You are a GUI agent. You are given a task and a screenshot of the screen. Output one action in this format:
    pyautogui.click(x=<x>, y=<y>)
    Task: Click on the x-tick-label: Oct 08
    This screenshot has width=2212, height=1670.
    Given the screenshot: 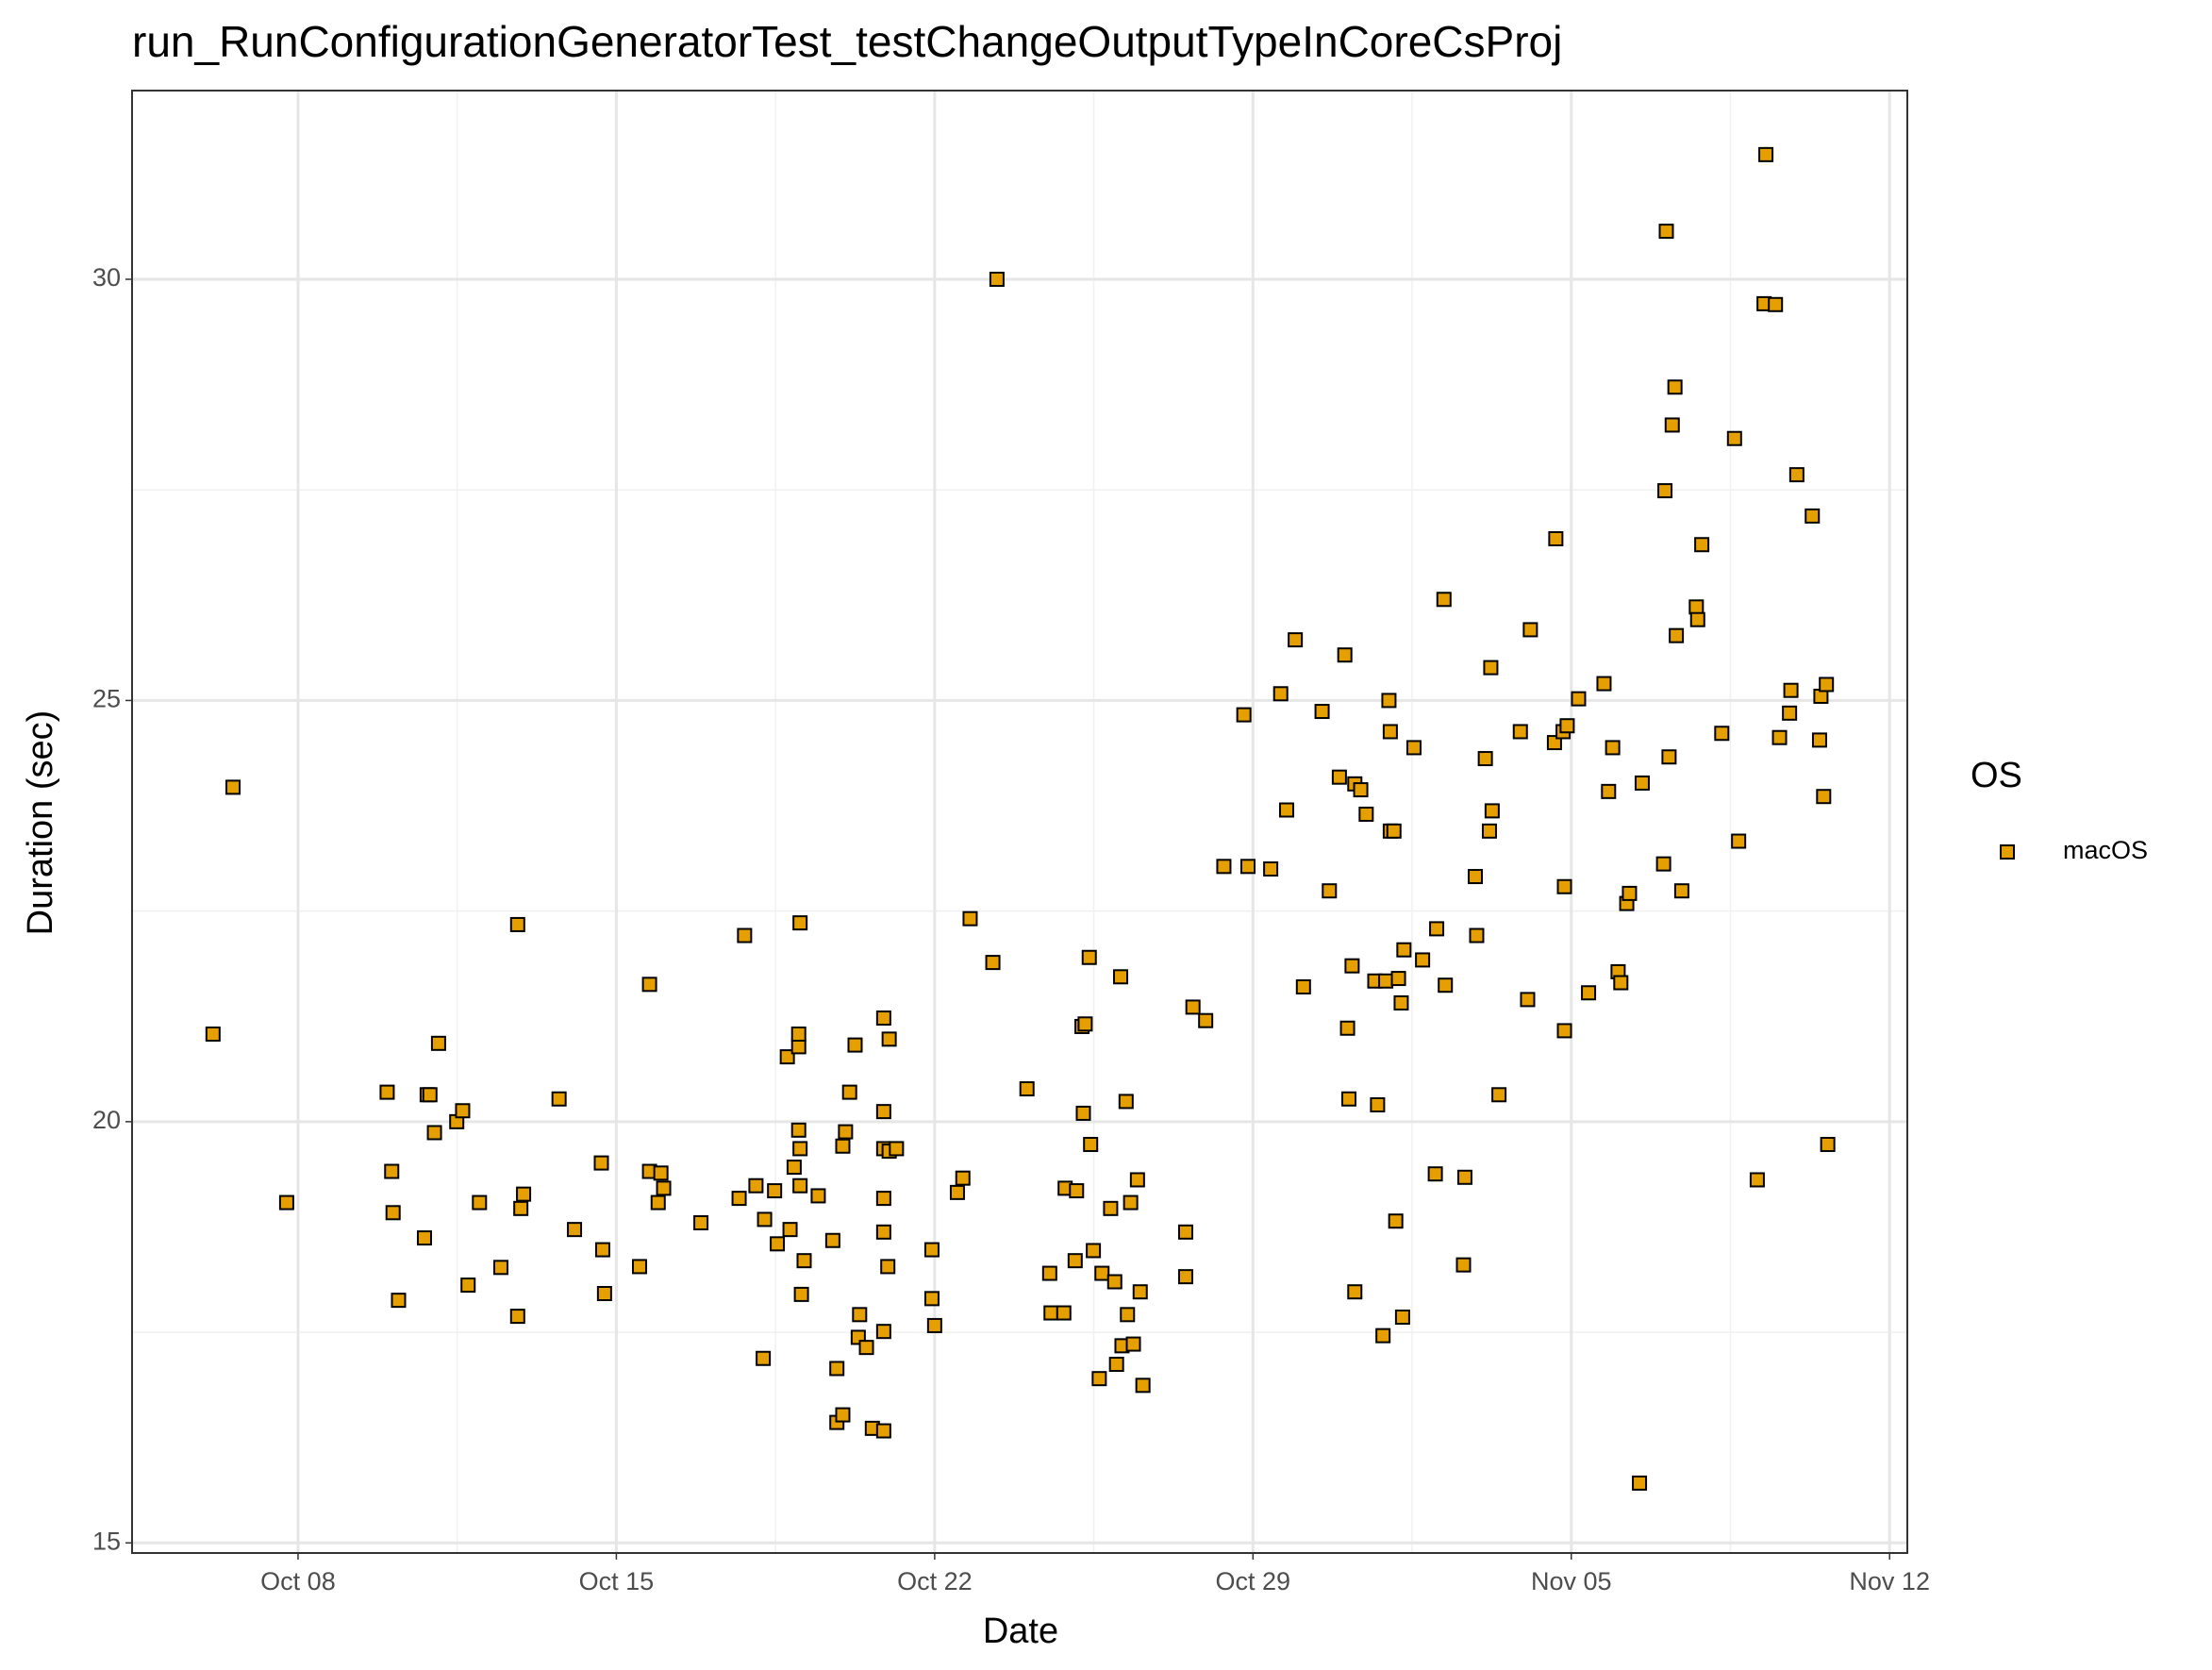 What is the action you would take?
    pyautogui.click(x=298, y=1581)
    